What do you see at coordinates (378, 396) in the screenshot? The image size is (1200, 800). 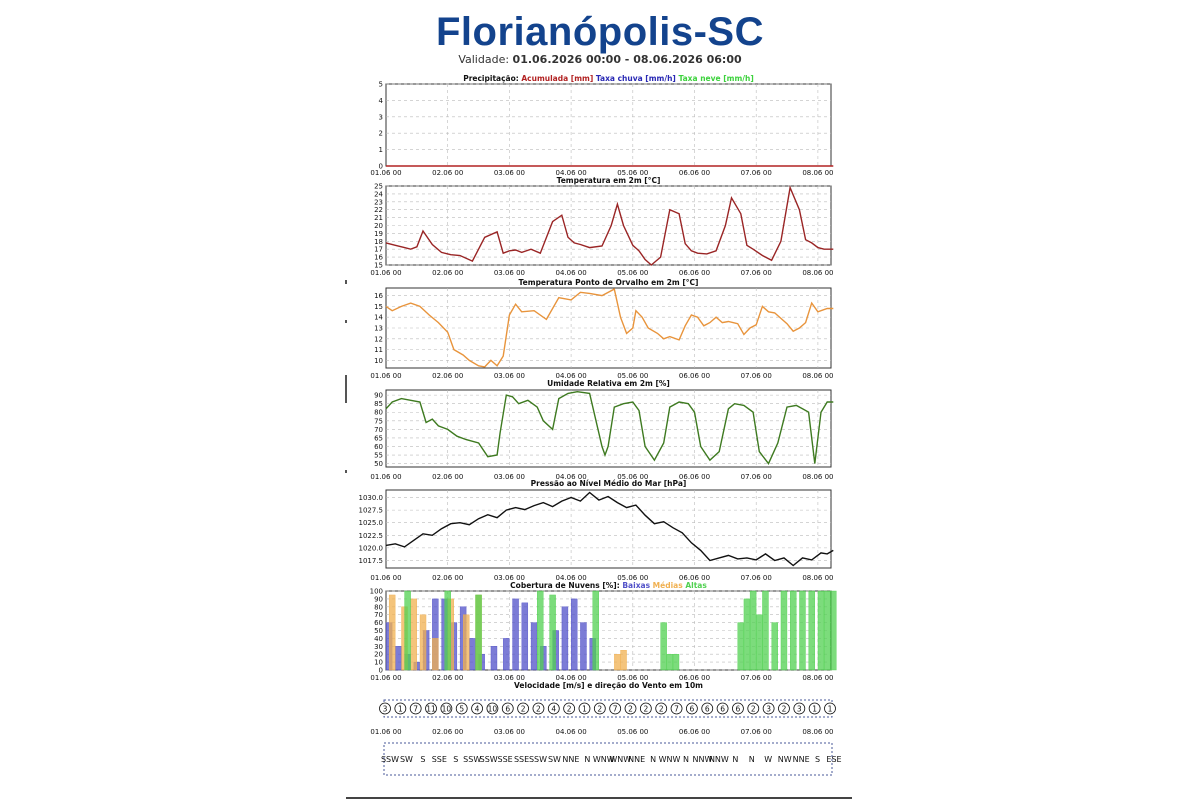 I see `y-tick-label: 90` at bounding box center [378, 396].